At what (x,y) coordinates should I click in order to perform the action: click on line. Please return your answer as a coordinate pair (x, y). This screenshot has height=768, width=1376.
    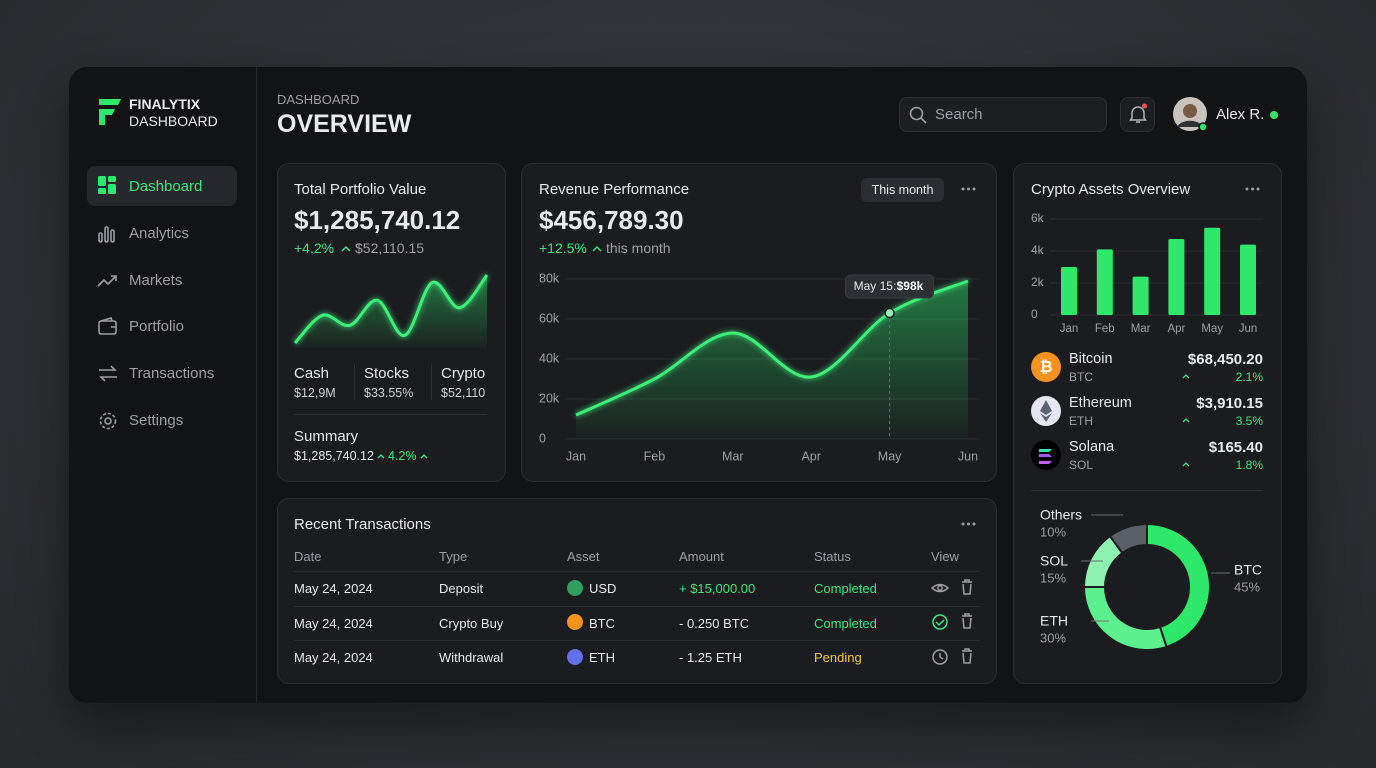
    Looking at the image, I should click on (772, 348).